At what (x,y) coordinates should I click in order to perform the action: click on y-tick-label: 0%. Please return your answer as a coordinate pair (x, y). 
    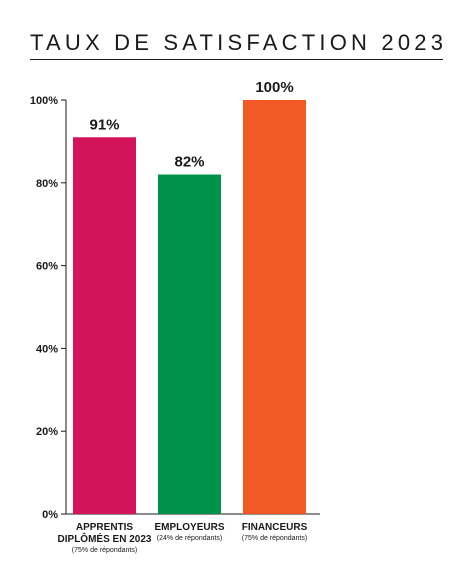
    Looking at the image, I should click on (50, 515).